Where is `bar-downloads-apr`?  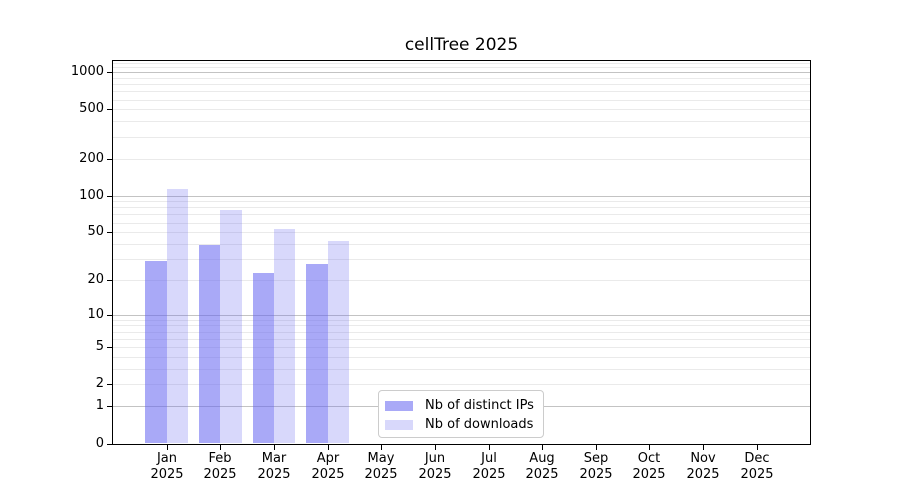
bar-downloads-apr is located at coordinates (338, 342).